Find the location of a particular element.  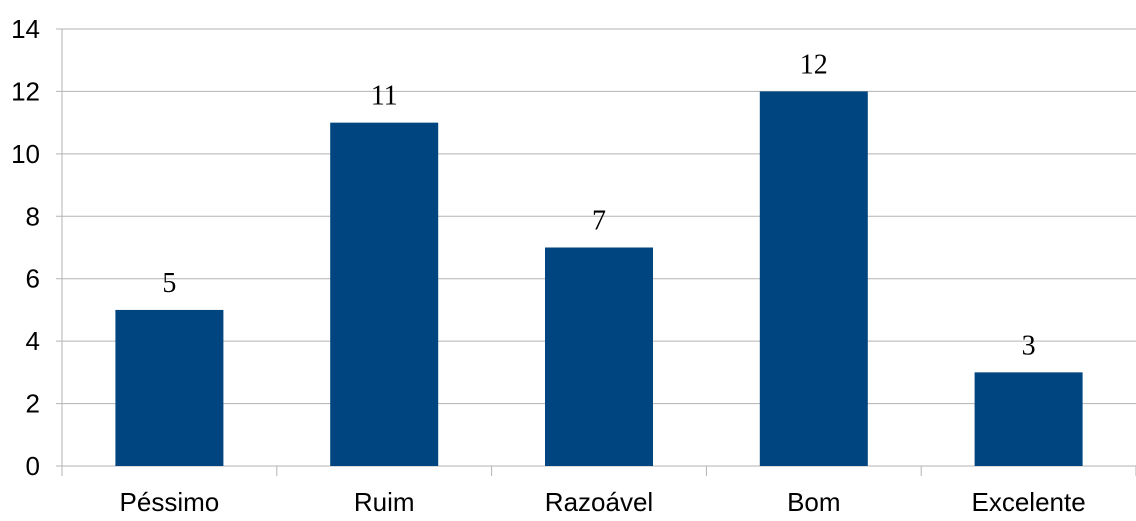

x-category-label: Excelente is located at coordinates (1029, 502).